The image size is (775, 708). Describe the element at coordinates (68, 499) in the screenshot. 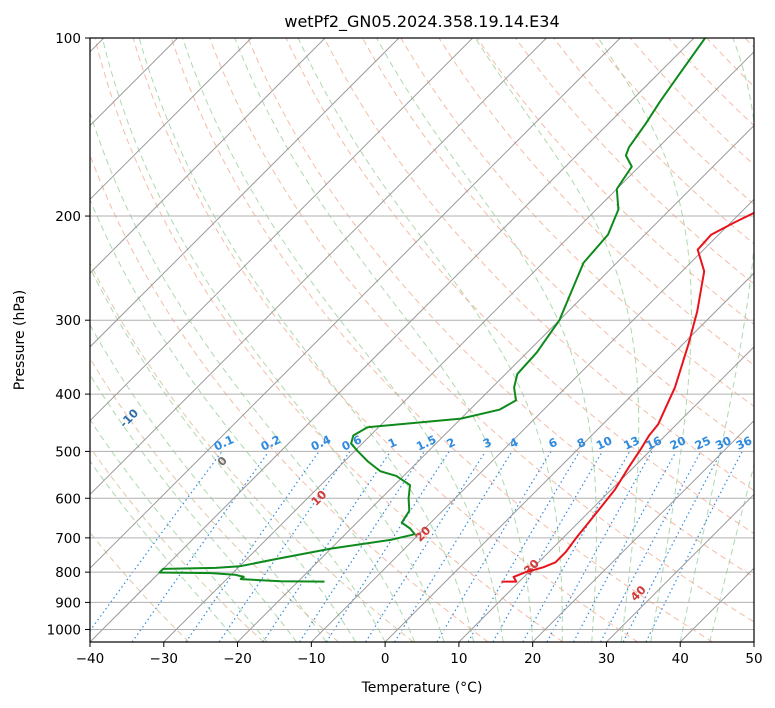

I see `y-tick-label: 600` at that location.